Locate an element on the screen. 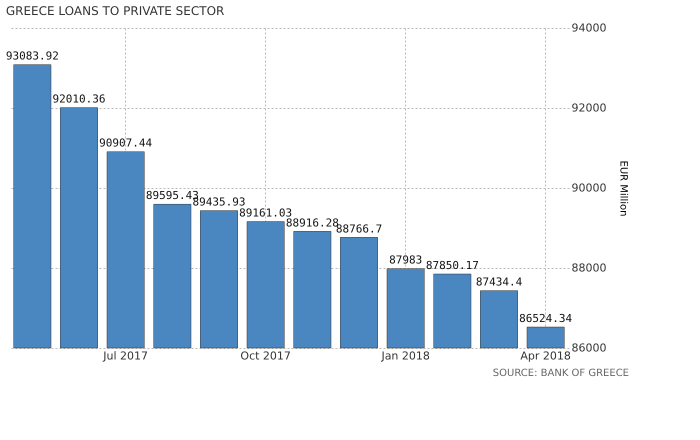 The height and width of the screenshot is (440, 700). x-tick-label: Oct 2017 is located at coordinates (265, 356).